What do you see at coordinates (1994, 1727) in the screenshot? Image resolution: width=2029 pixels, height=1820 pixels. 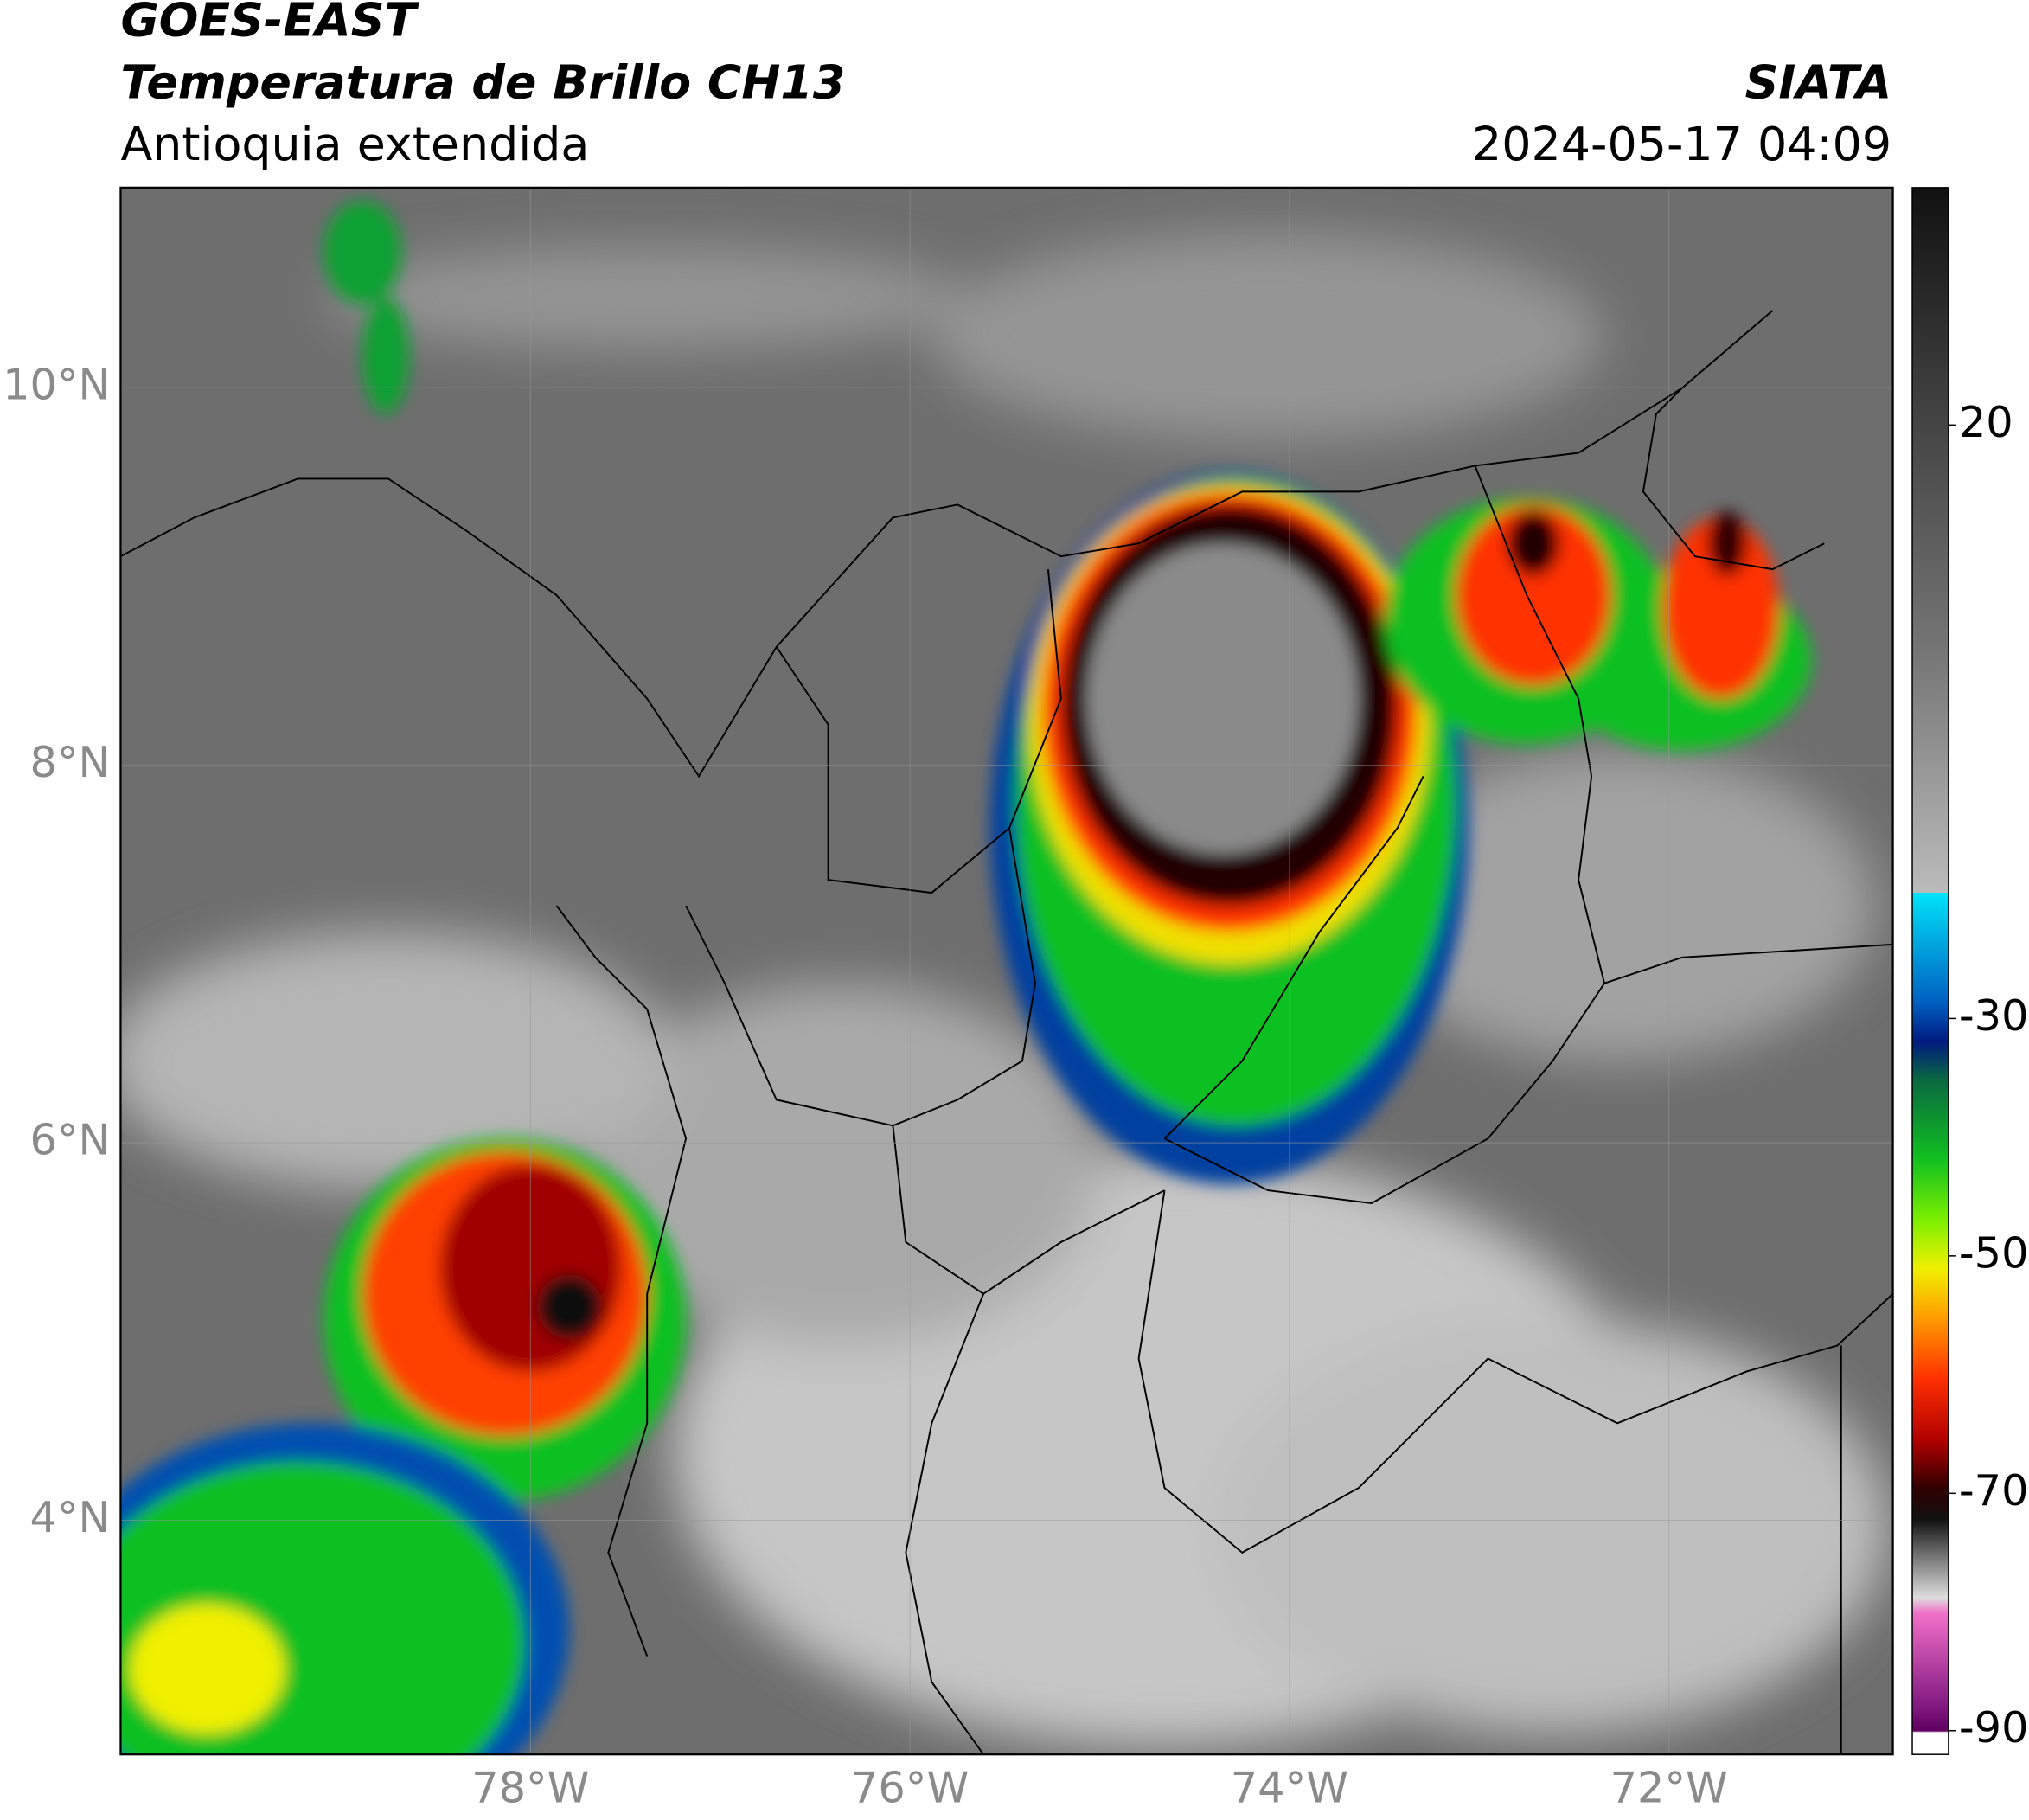 I see `colorbar-tick-label: -90` at bounding box center [1994, 1727].